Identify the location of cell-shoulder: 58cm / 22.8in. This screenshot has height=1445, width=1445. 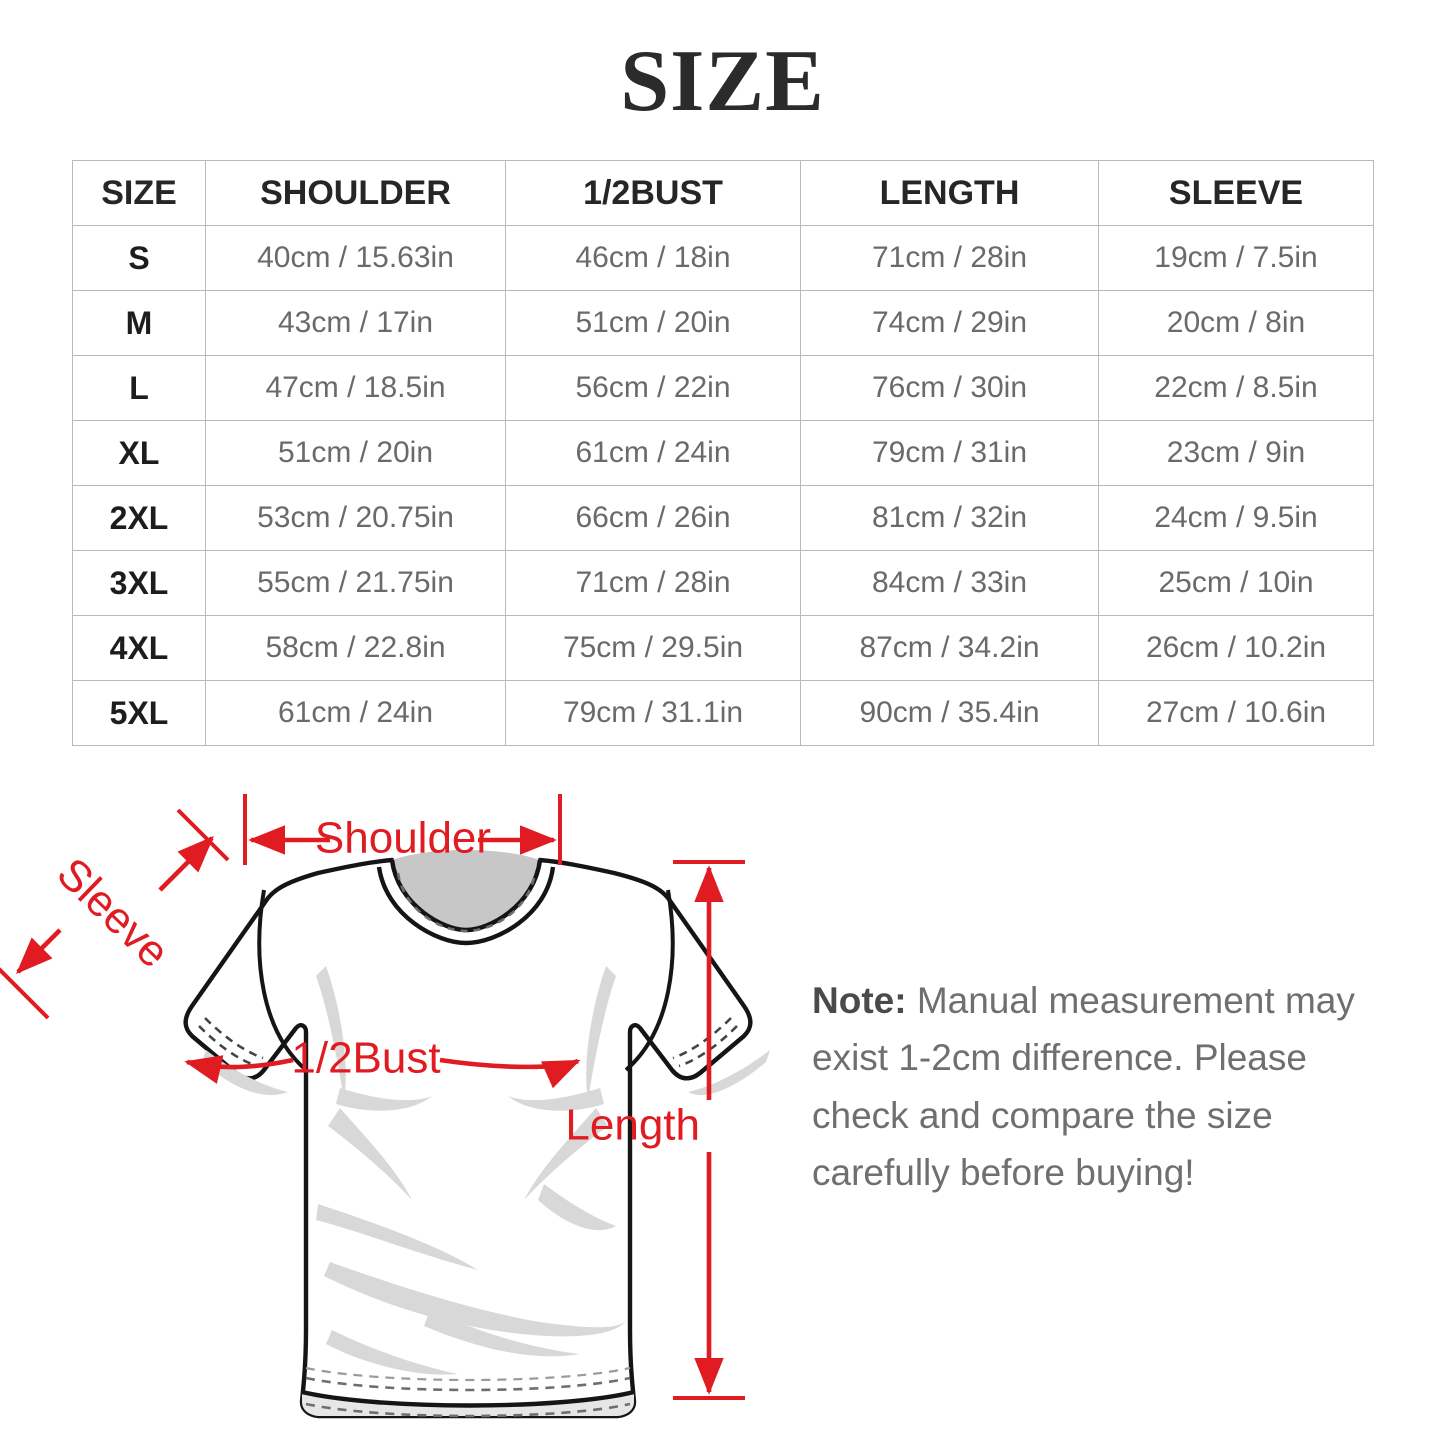
(355, 648).